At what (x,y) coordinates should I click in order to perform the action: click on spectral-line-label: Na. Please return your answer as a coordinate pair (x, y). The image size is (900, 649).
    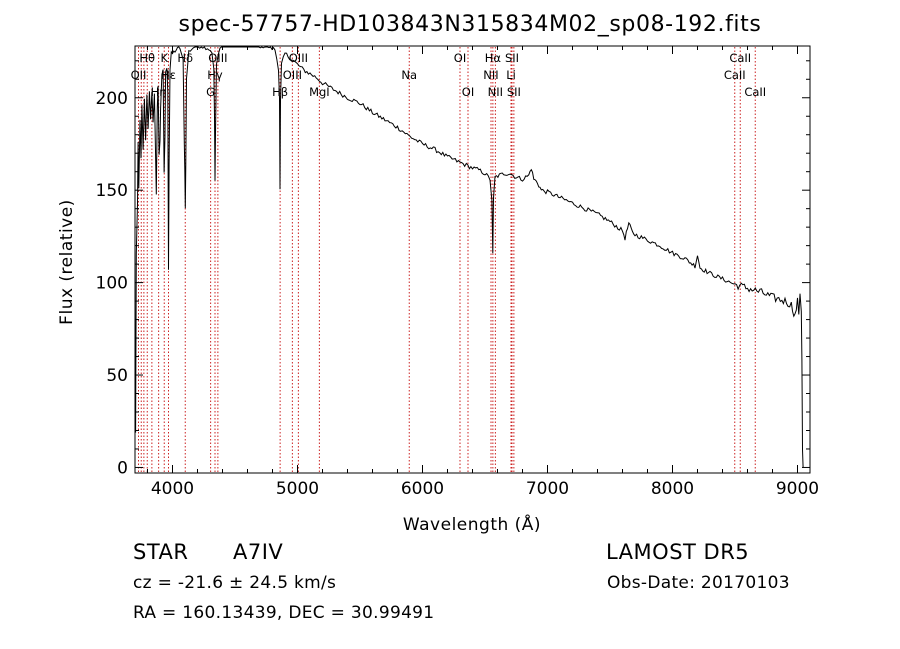
    Looking at the image, I should click on (409, 75).